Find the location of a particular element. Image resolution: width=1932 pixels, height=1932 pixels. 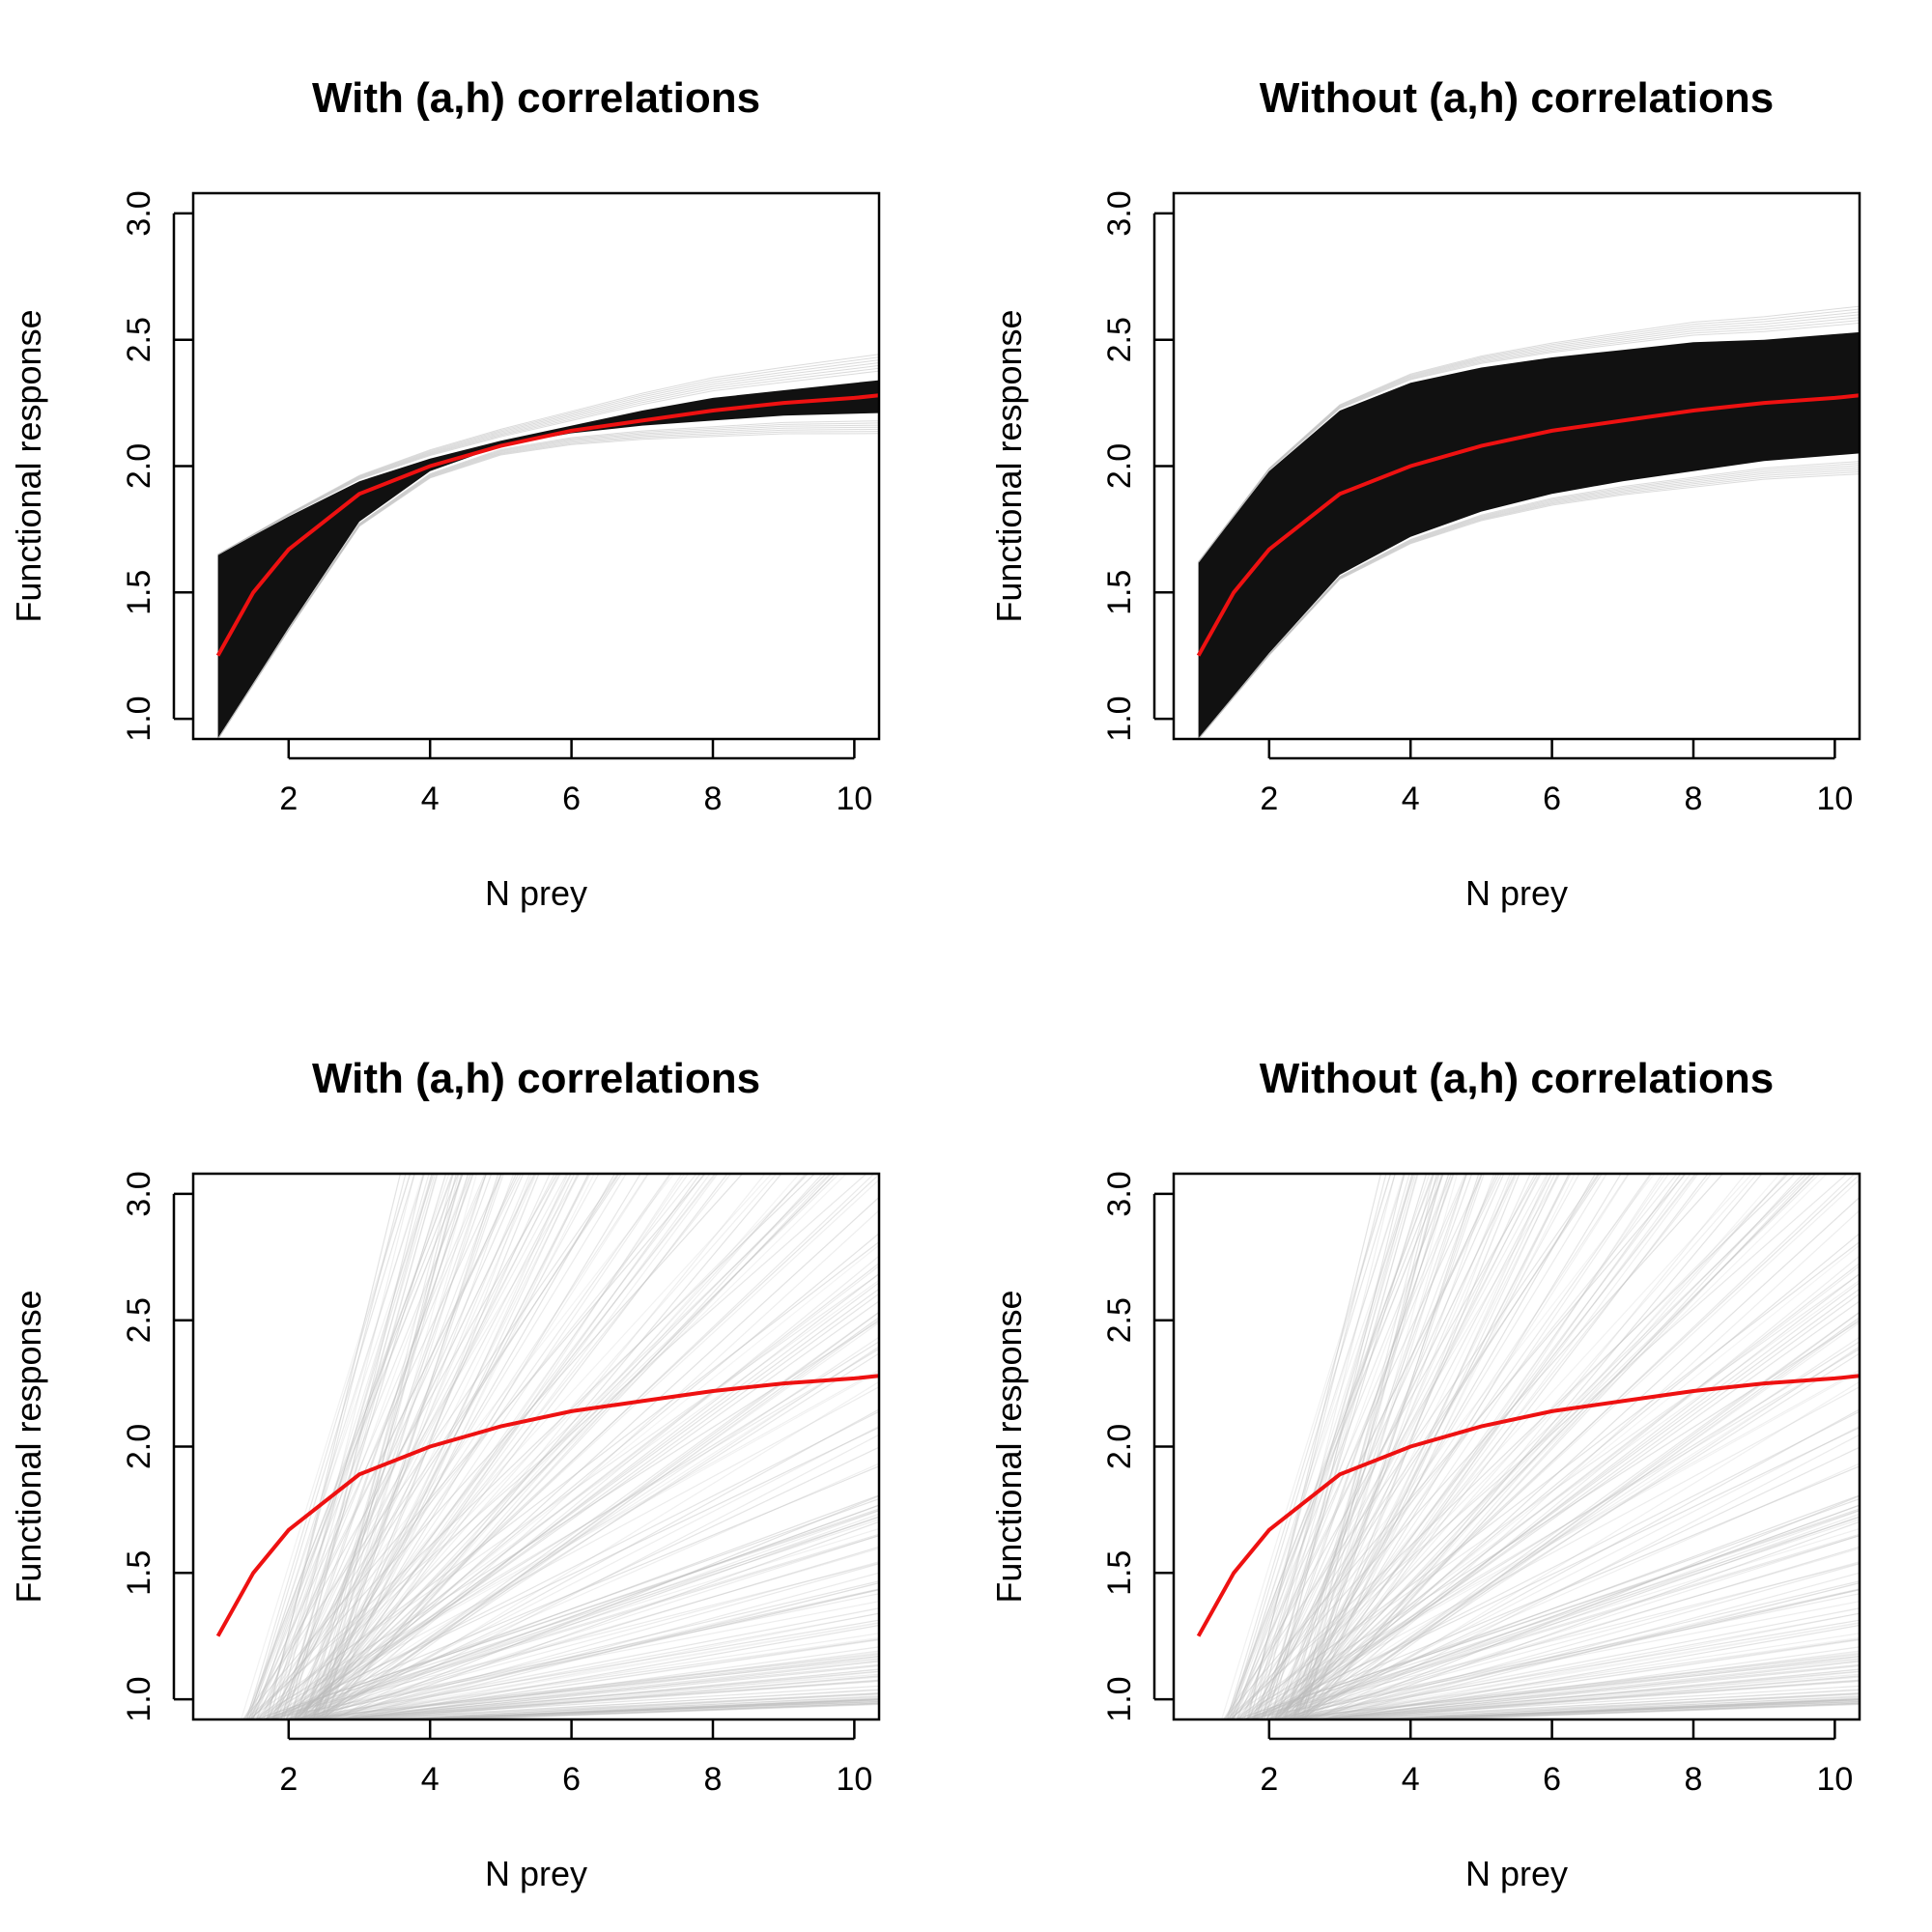

y-tick-label: 2.5 is located at coordinates (139, 339).